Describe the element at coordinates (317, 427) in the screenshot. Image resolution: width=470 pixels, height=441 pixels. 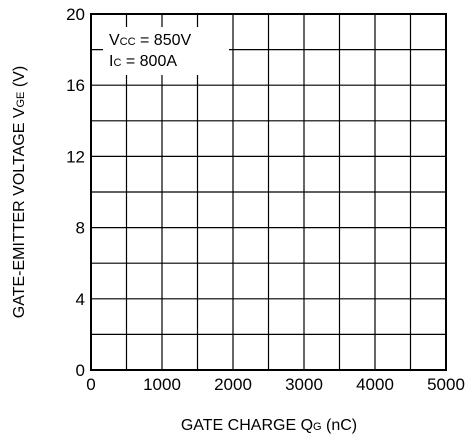
I see `x-axis-label-sub: G` at that location.